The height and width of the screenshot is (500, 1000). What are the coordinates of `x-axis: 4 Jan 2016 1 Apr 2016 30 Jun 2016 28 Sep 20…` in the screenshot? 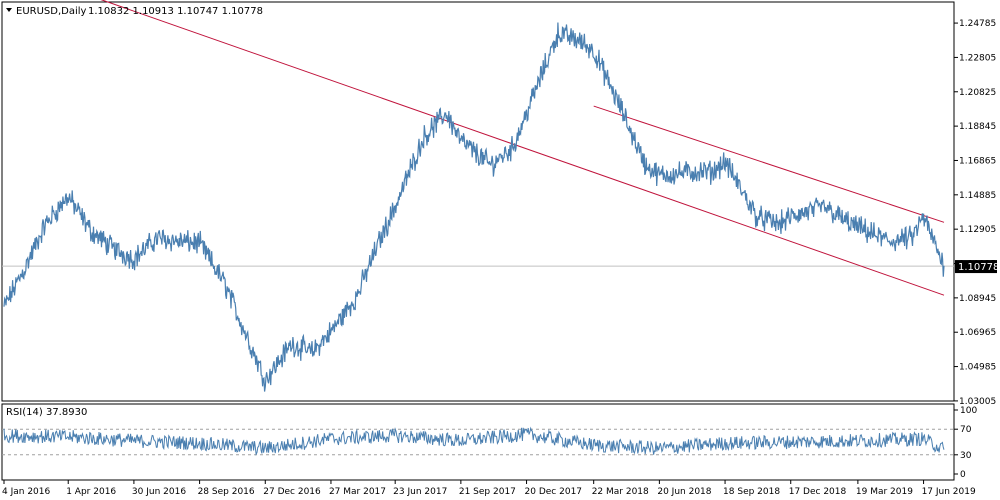 It's located at (489, 488).